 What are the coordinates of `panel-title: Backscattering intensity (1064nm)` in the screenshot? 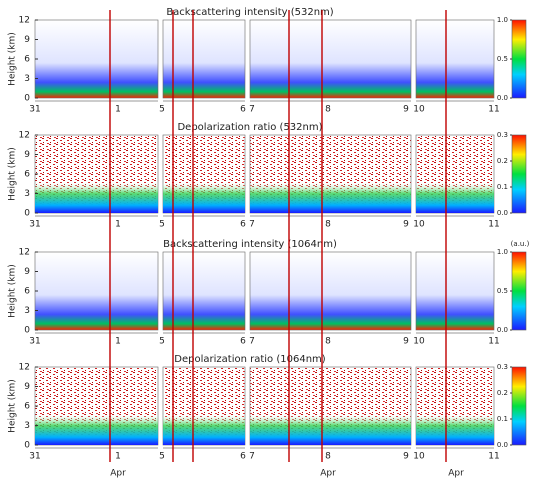 It's located at (250, 244).